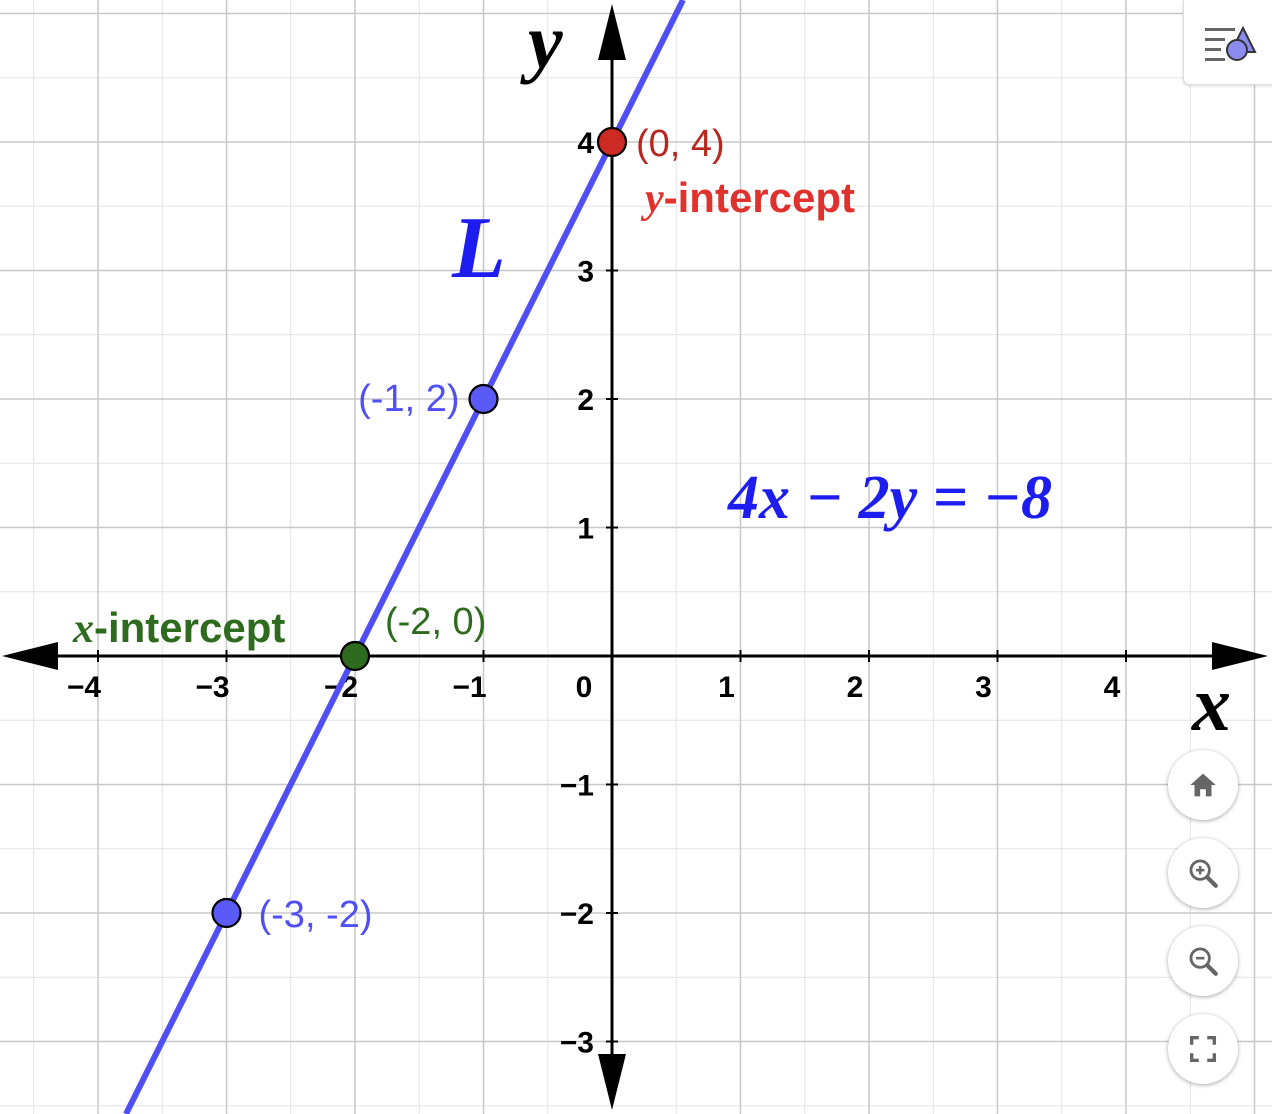 This screenshot has width=1272, height=1114. I want to click on zoom-in-icon, so click(1203, 873).